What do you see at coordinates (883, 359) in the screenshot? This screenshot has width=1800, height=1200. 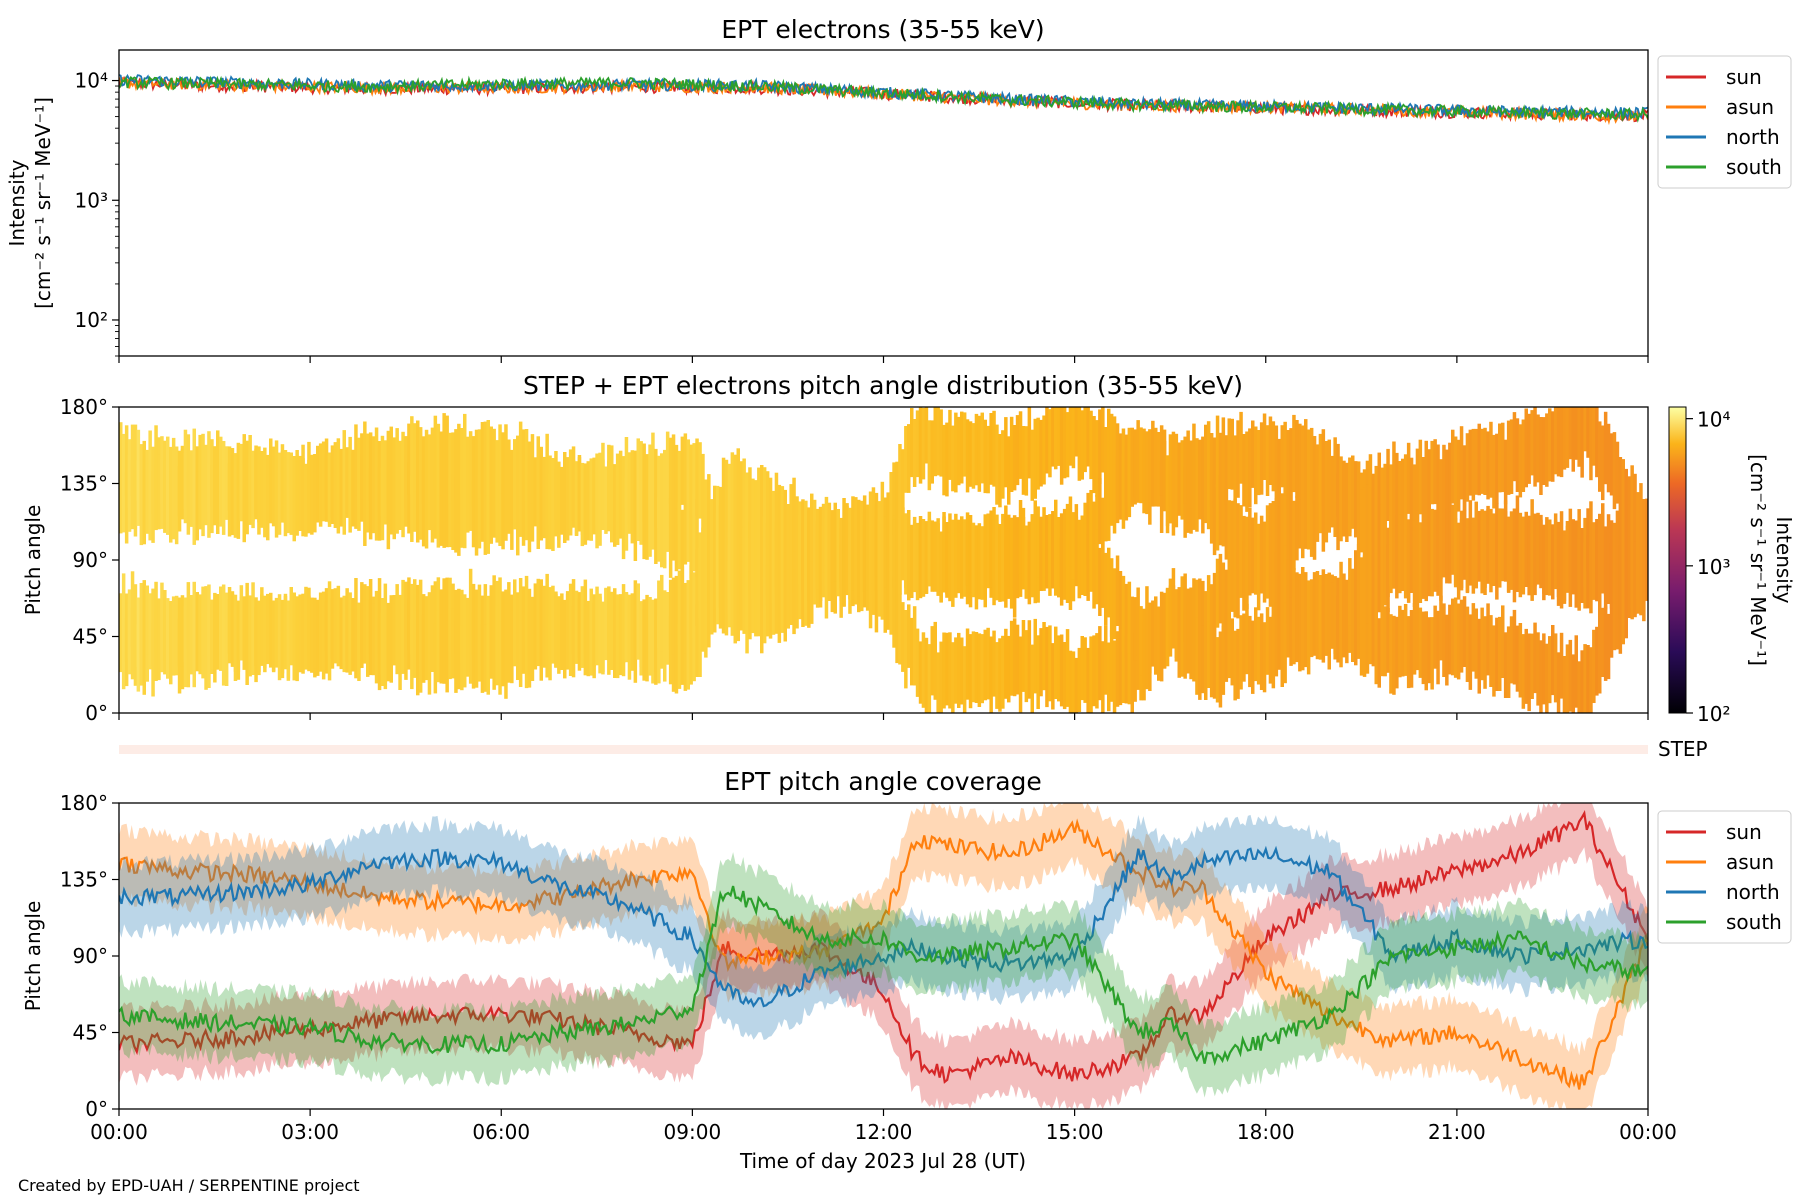 I see `panel1-xticks` at bounding box center [883, 359].